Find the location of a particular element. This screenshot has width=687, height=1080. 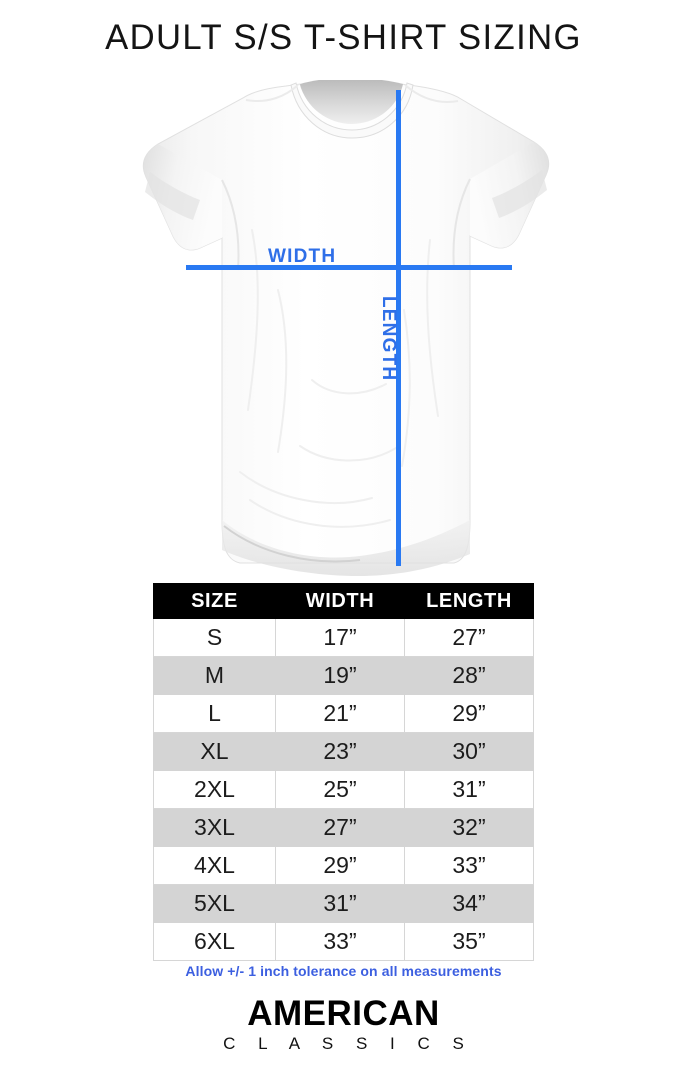

cell-width: 27” is located at coordinates (340, 827).